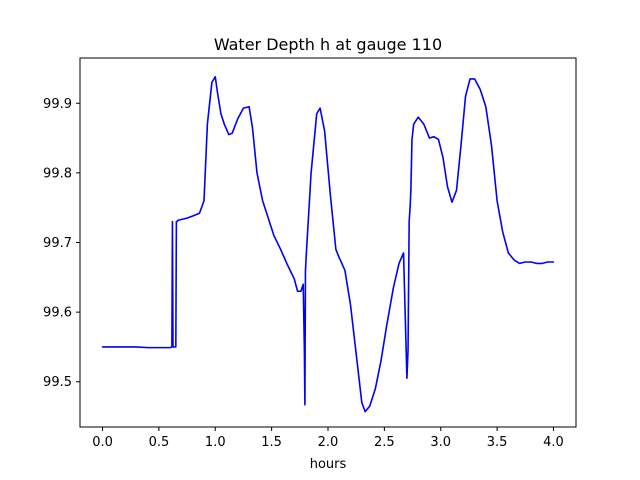 The image size is (640, 480). I want to click on y-tick-label: 99.6, so click(57, 313).